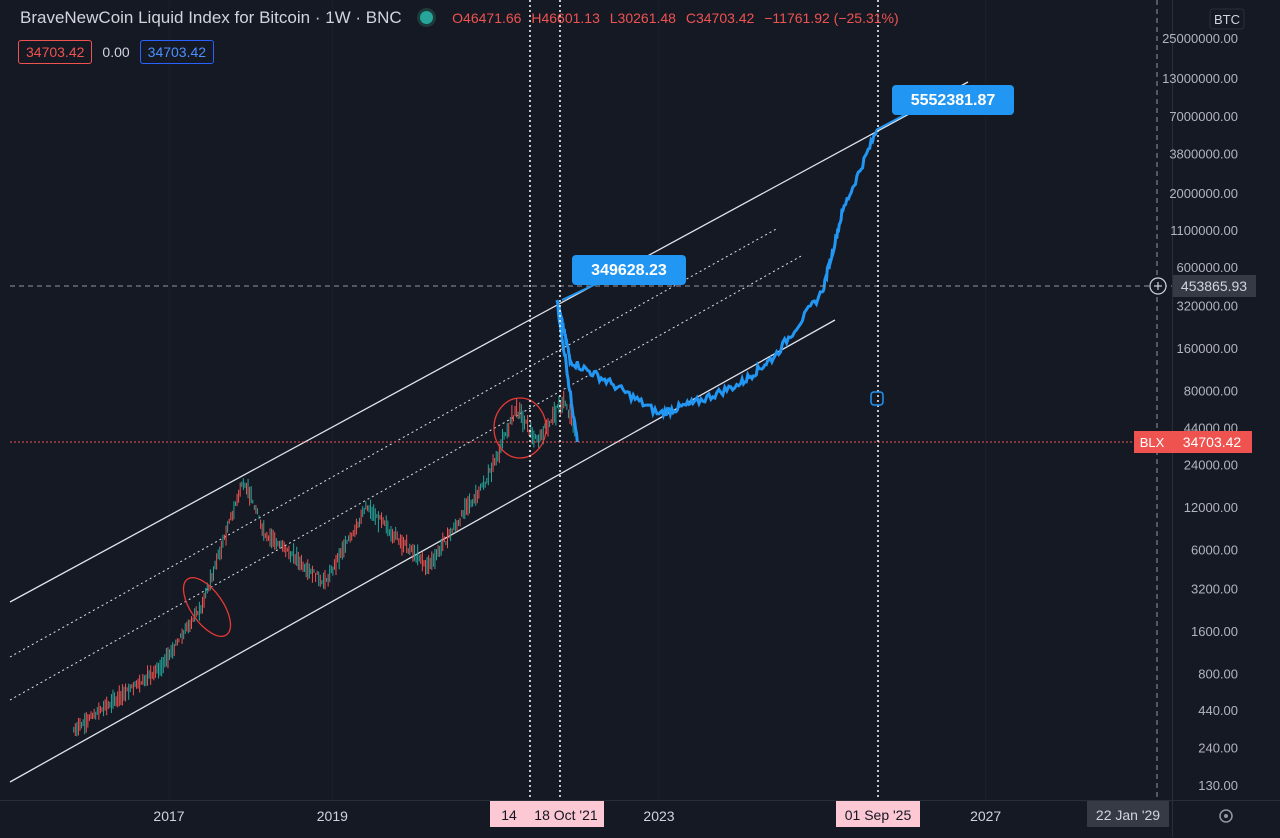  I want to click on callout-1-text: 349628.23, so click(629, 270).